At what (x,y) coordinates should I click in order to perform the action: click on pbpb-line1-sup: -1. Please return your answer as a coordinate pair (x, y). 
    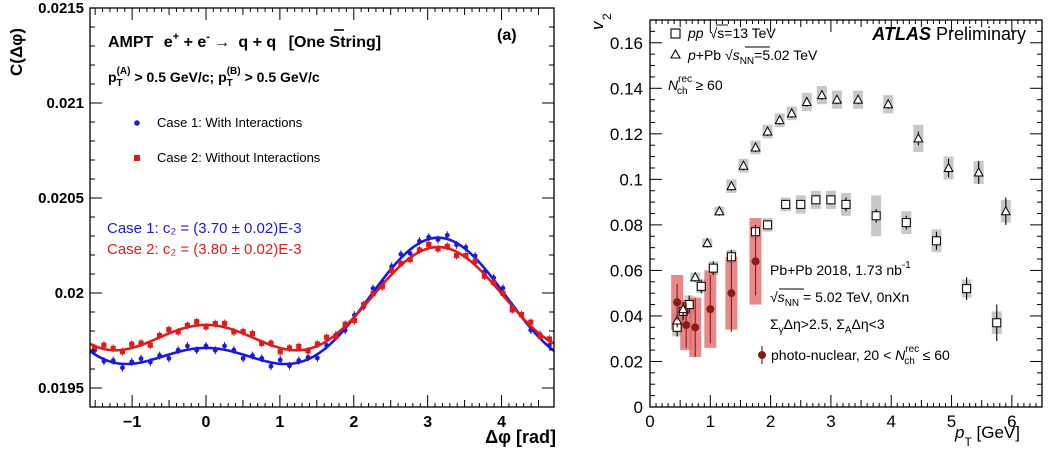
    Looking at the image, I should click on (906, 265).